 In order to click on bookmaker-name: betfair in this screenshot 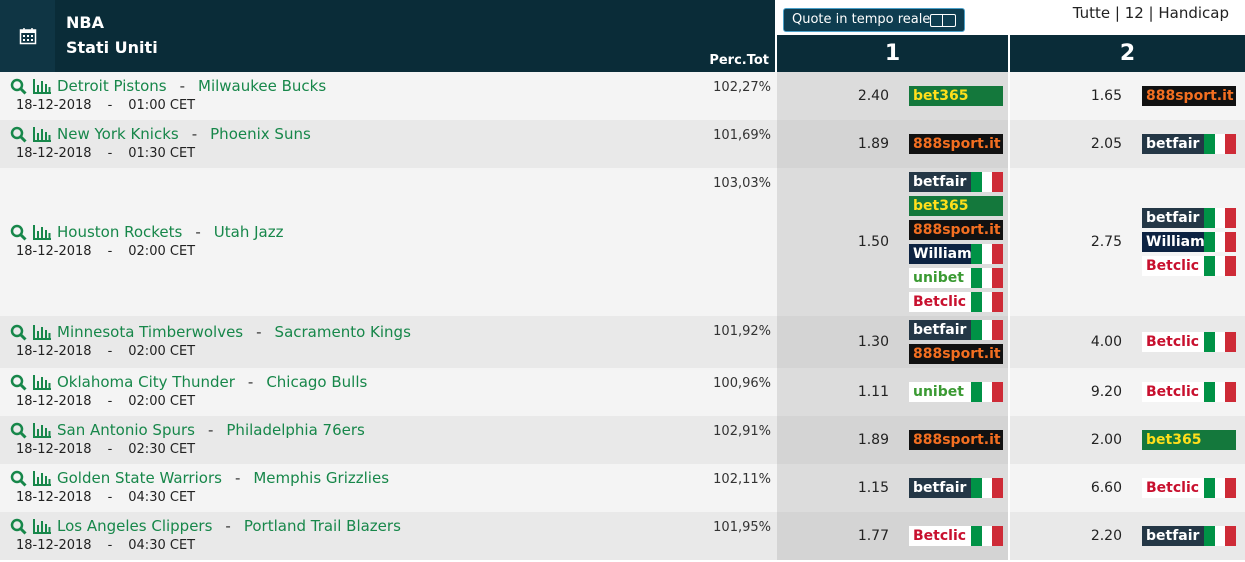, I will do `click(940, 182)`.